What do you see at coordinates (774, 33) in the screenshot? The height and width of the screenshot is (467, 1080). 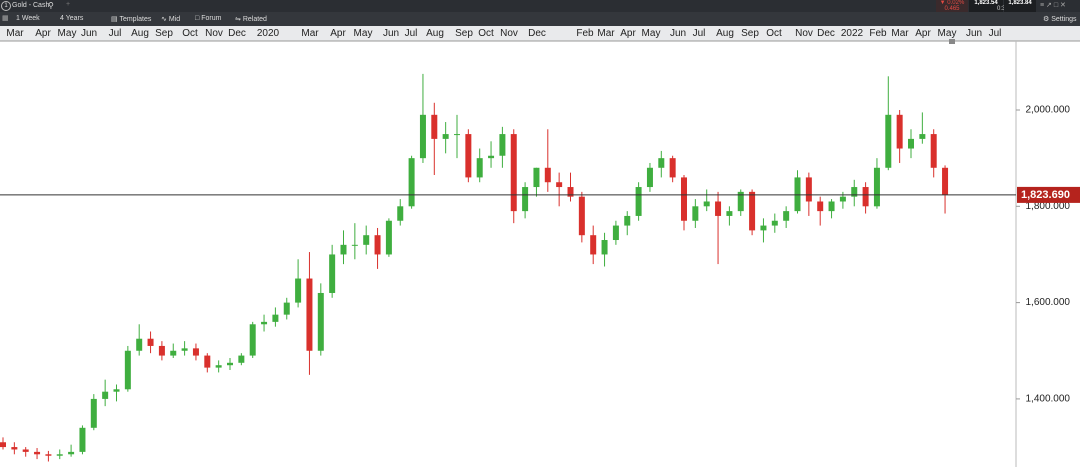 I see `x-tick-label: Oct` at bounding box center [774, 33].